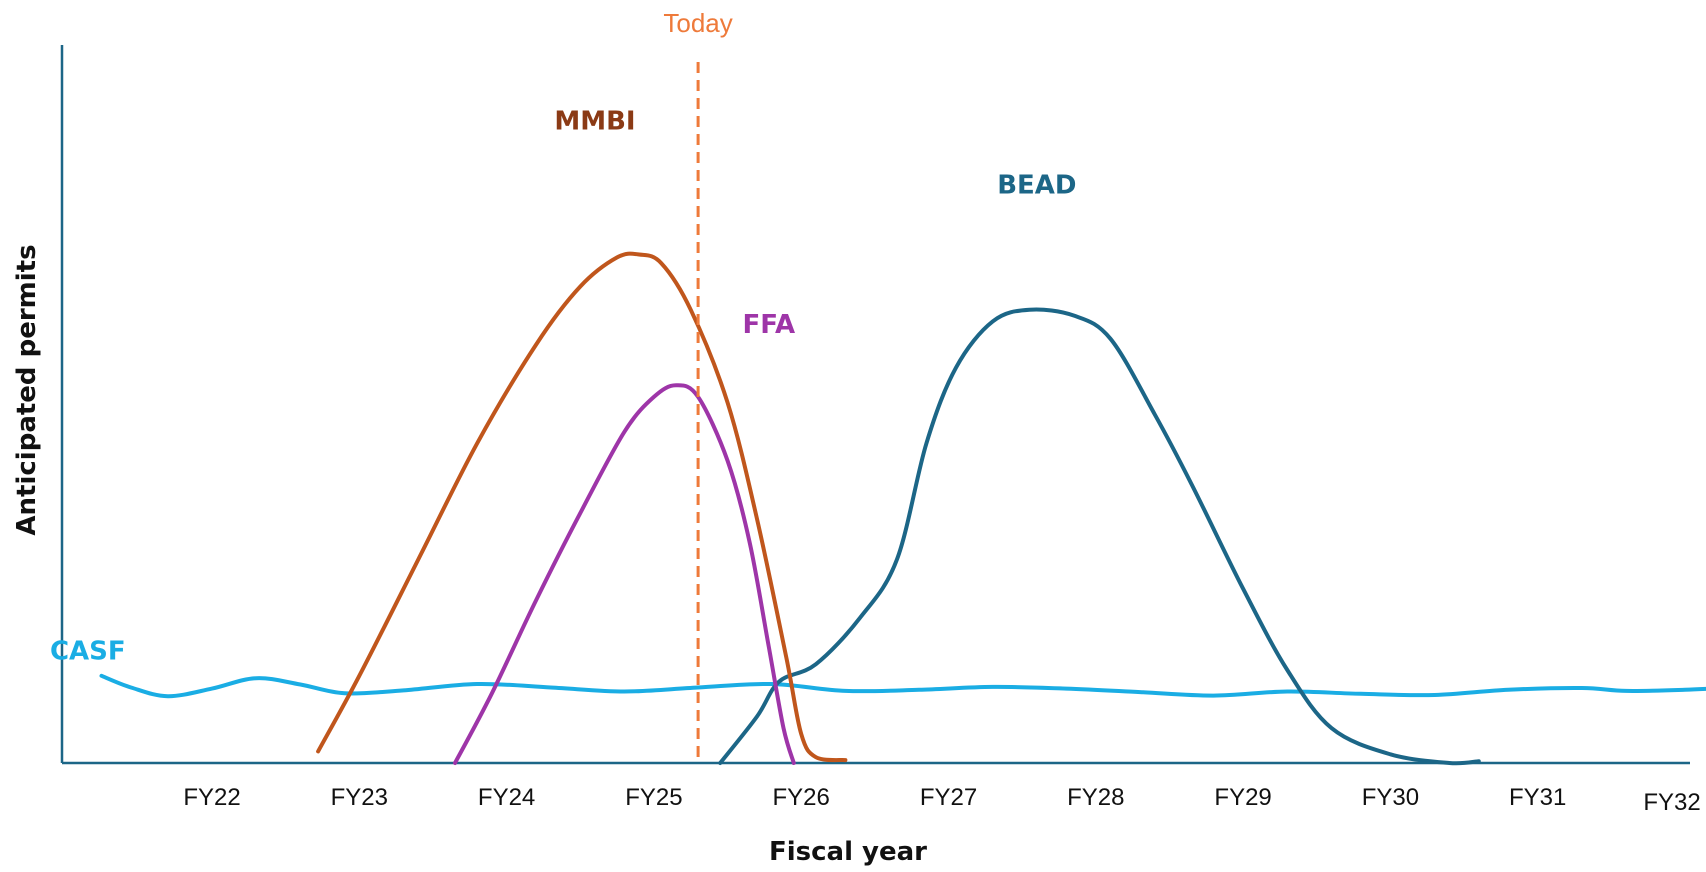 The width and height of the screenshot is (1706, 872). What do you see at coordinates (624, 574) in the screenshot?
I see `series-line-ffa` at bounding box center [624, 574].